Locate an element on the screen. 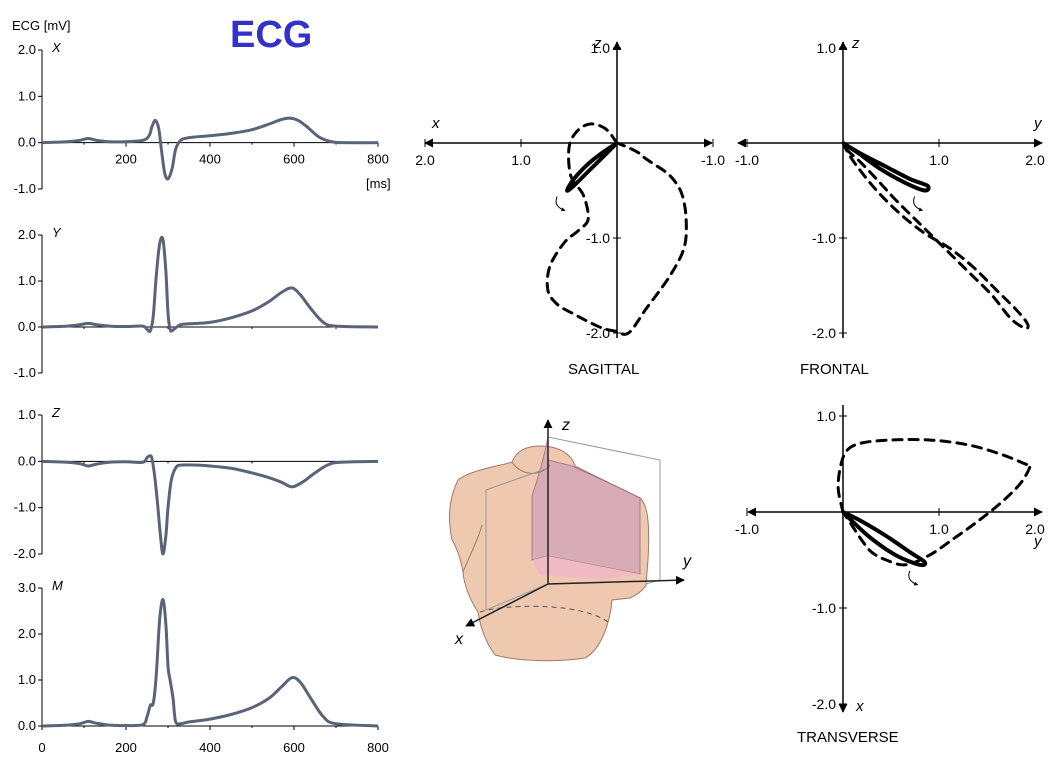  plane-label-frontal: FRONTAL is located at coordinates (834, 369).